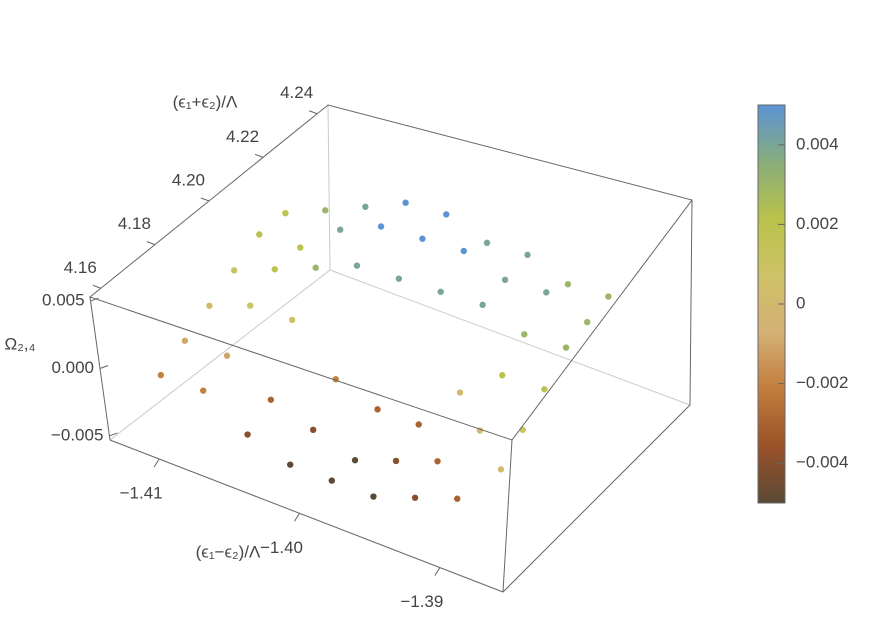 The image size is (872, 636). I want to click on colorbar-tick-label: −0.004, so click(822, 462).